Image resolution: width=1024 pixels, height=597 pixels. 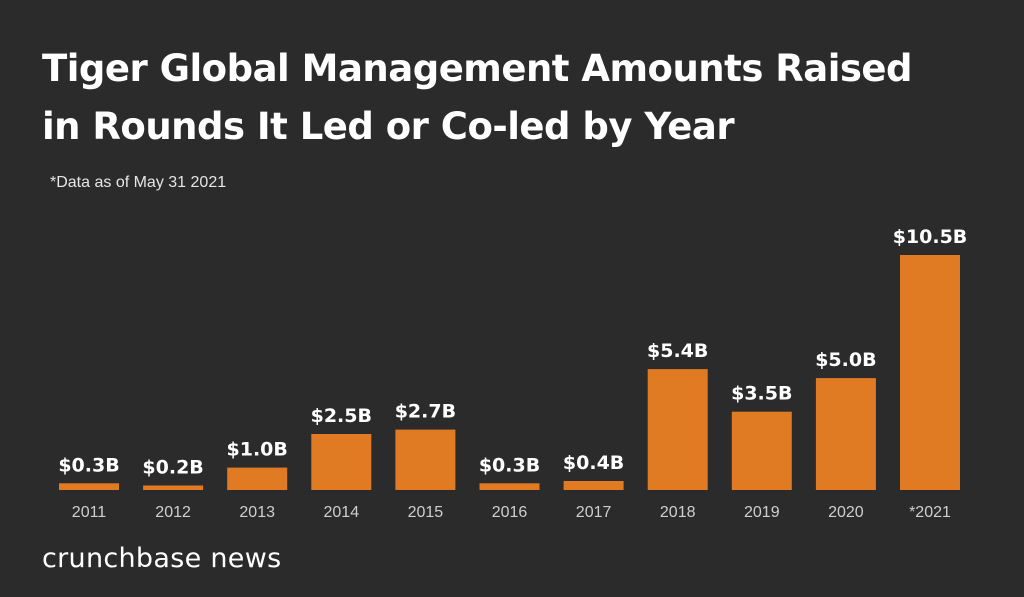 I want to click on bar-2014, so click(x=341, y=462).